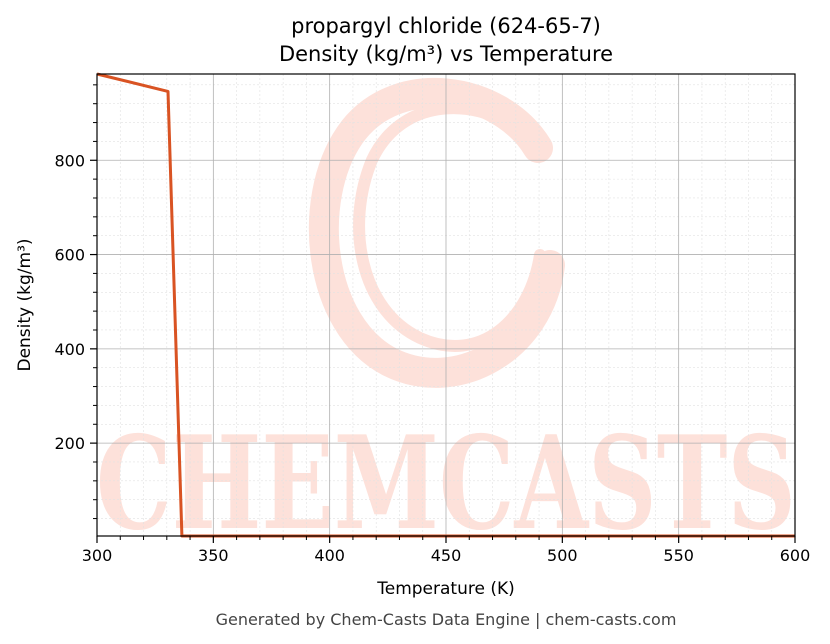 This screenshot has height=644, width=830. What do you see at coordinates (436, 233) in the screenshot?
I see `watermark-c-logo` at bounding box center [436, 233].